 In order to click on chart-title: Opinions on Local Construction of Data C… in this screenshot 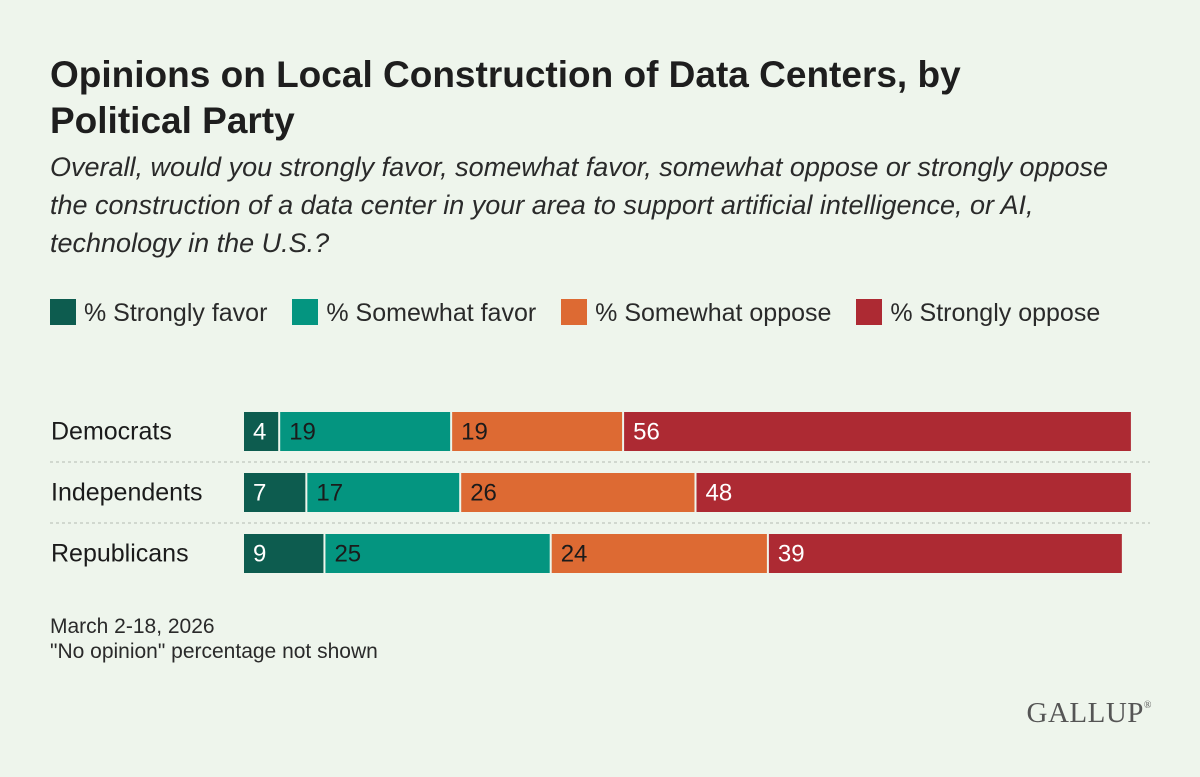, I will do `click(505, 97)`.